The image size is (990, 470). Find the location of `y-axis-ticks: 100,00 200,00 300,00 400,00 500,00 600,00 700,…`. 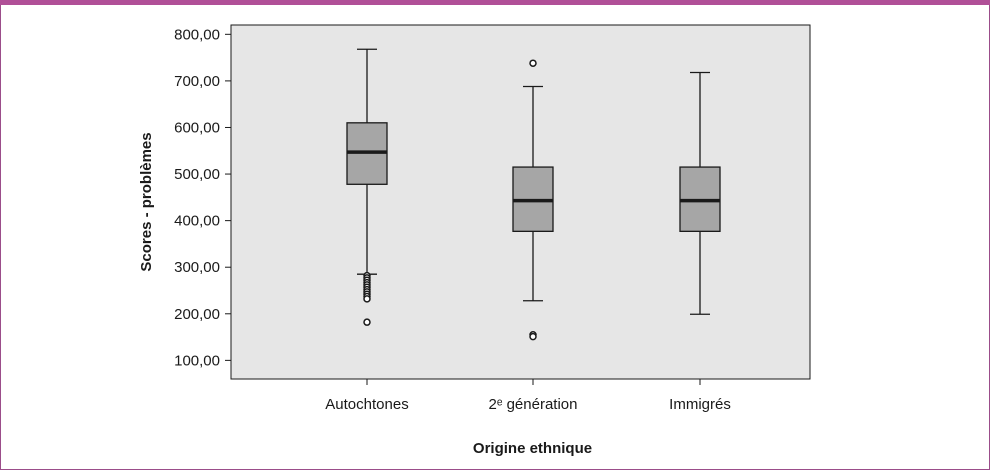

y-axis-ticks: 100,00 200,00 300,00 400,00 500,00 600,00 700,… is located at coordinates (202, 197).